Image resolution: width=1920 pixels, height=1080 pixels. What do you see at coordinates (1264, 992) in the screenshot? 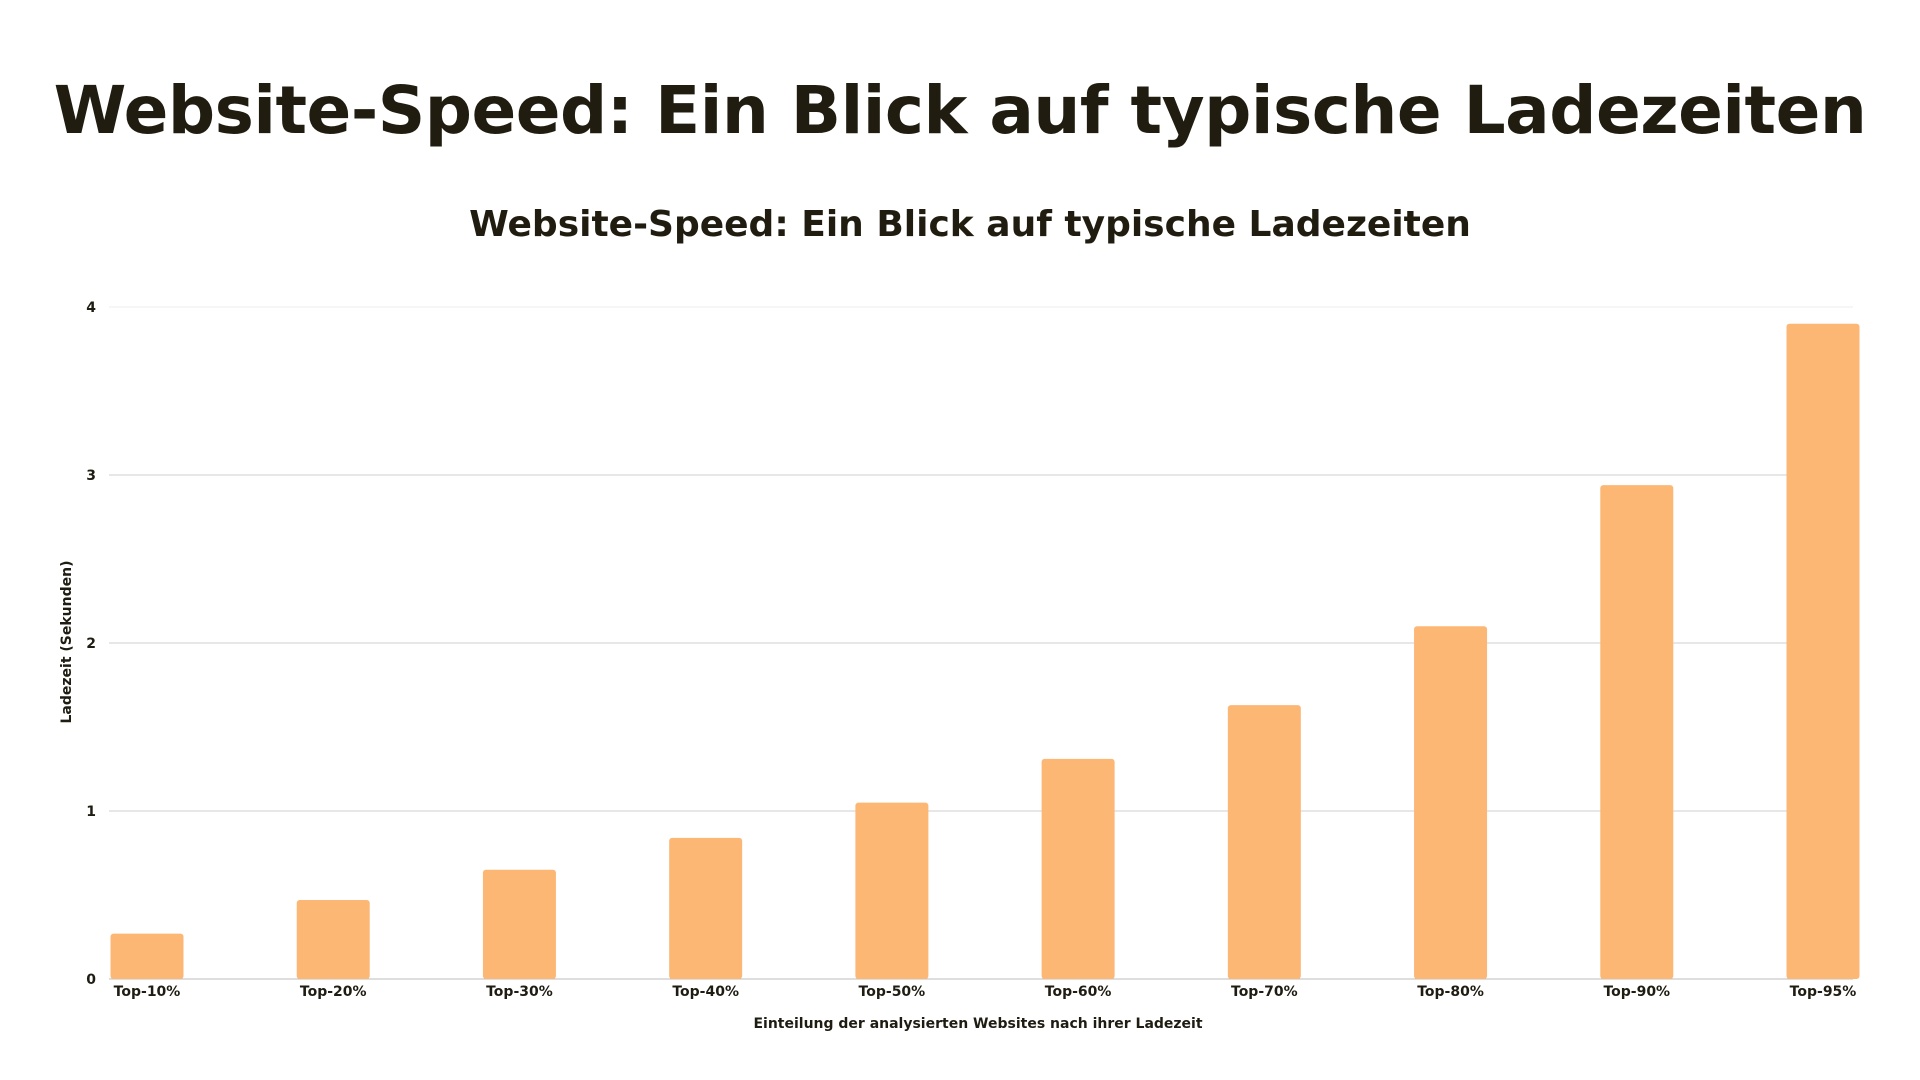
I see `x-tick-label: Top-70%` at bounding box center [1264, 992].